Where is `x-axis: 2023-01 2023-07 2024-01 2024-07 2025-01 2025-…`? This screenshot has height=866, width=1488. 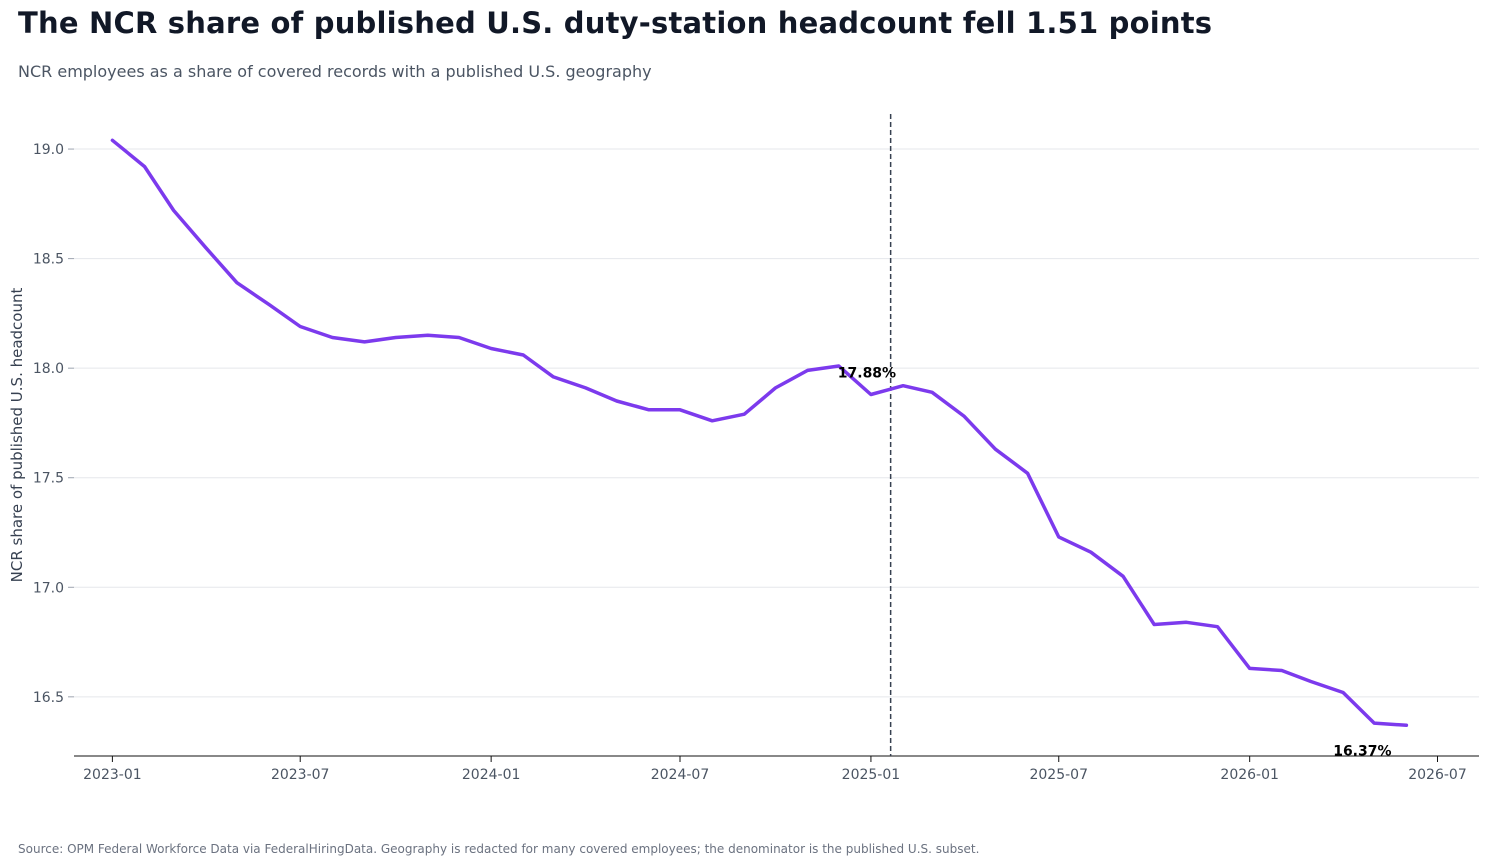 x-axis: 2023-01 2023-07 2024-01 2024-07 2025-01 2025-… is located at coordinates (776, 769).